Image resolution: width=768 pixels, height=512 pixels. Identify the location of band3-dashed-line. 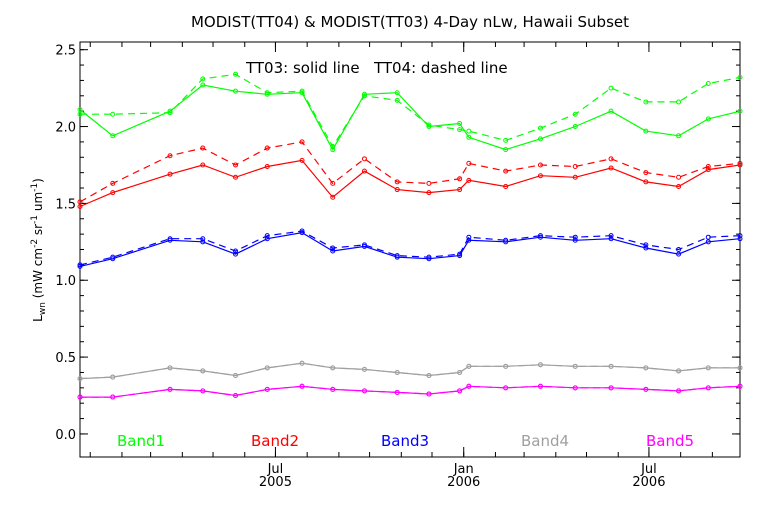
(410, 248).